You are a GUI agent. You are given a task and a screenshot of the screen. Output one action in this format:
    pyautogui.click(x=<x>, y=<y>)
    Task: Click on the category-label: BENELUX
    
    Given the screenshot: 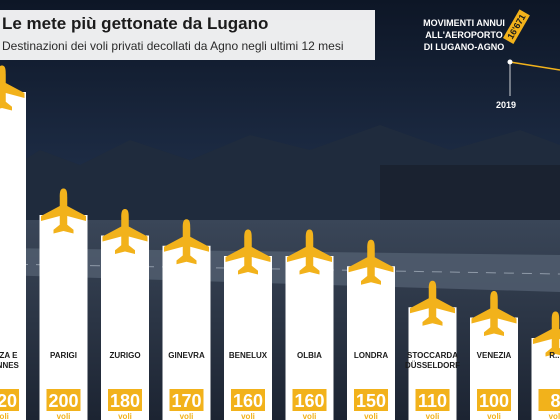 What is the action you would take?
    pyautogui.click(x=248, y=355)
    